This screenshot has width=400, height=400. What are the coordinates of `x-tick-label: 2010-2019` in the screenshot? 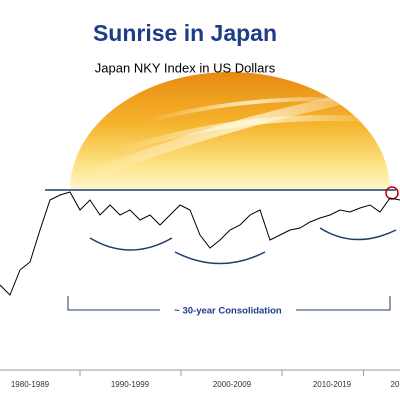 It's located at (332, 384).